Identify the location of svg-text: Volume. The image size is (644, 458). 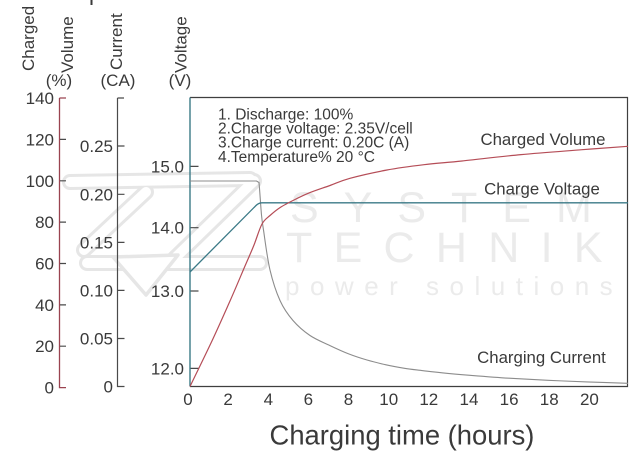
(67, 44).